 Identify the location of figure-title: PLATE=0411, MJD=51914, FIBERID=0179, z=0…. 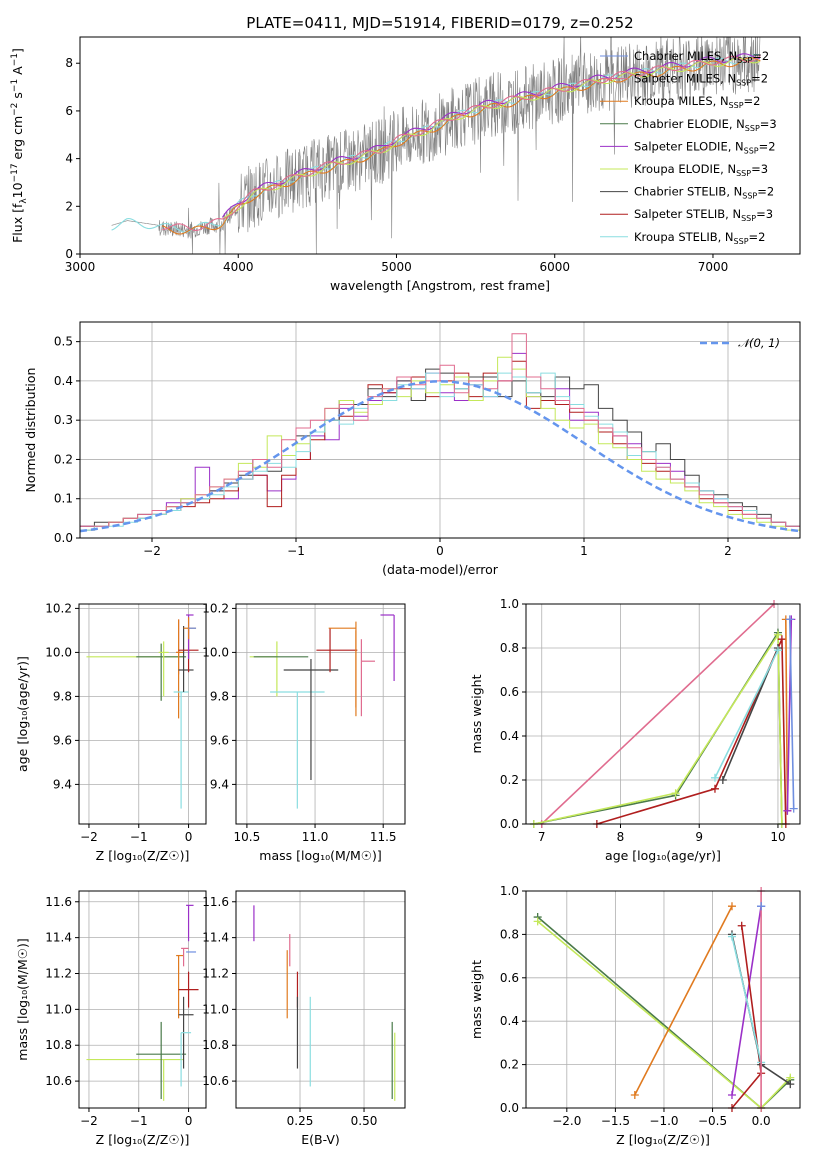
(439, 23).